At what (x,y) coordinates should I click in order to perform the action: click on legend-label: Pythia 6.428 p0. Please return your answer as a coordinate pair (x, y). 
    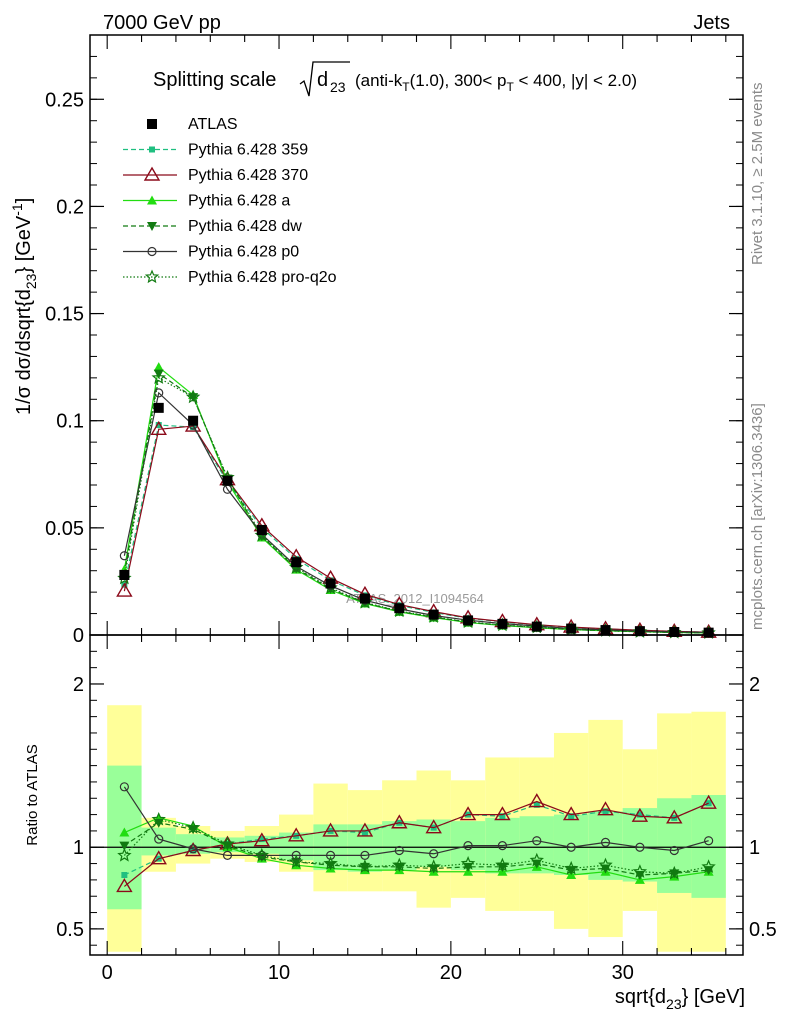
    Looking at the image, I should click on (243, 252).